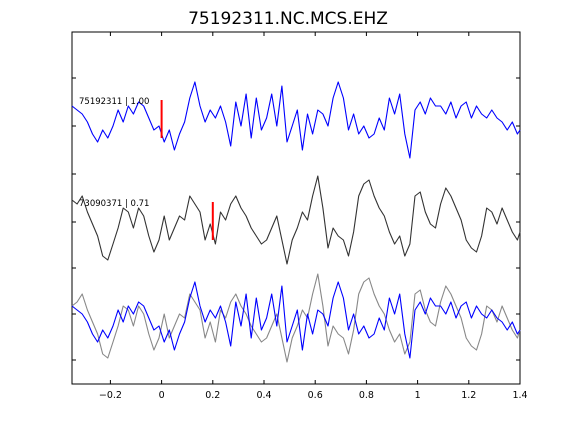  I want to click on x-tick-label: 0, so click(162, 395).